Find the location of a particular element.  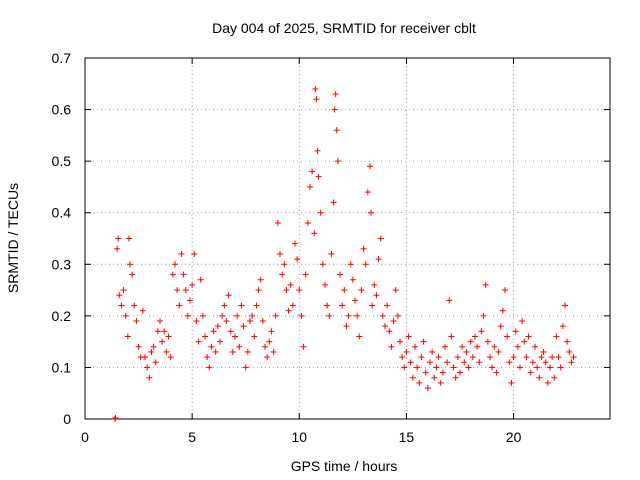

y-tick-label: 0.6 is located at coordinates (62, 110).